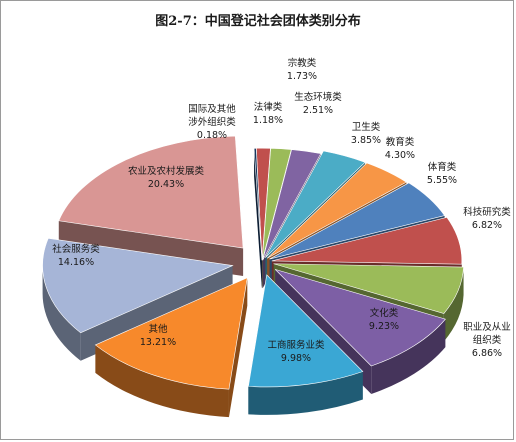 This screenshot has width=516, height=442. I want to click on slice-5-name: 教育类, so click(400, 142).